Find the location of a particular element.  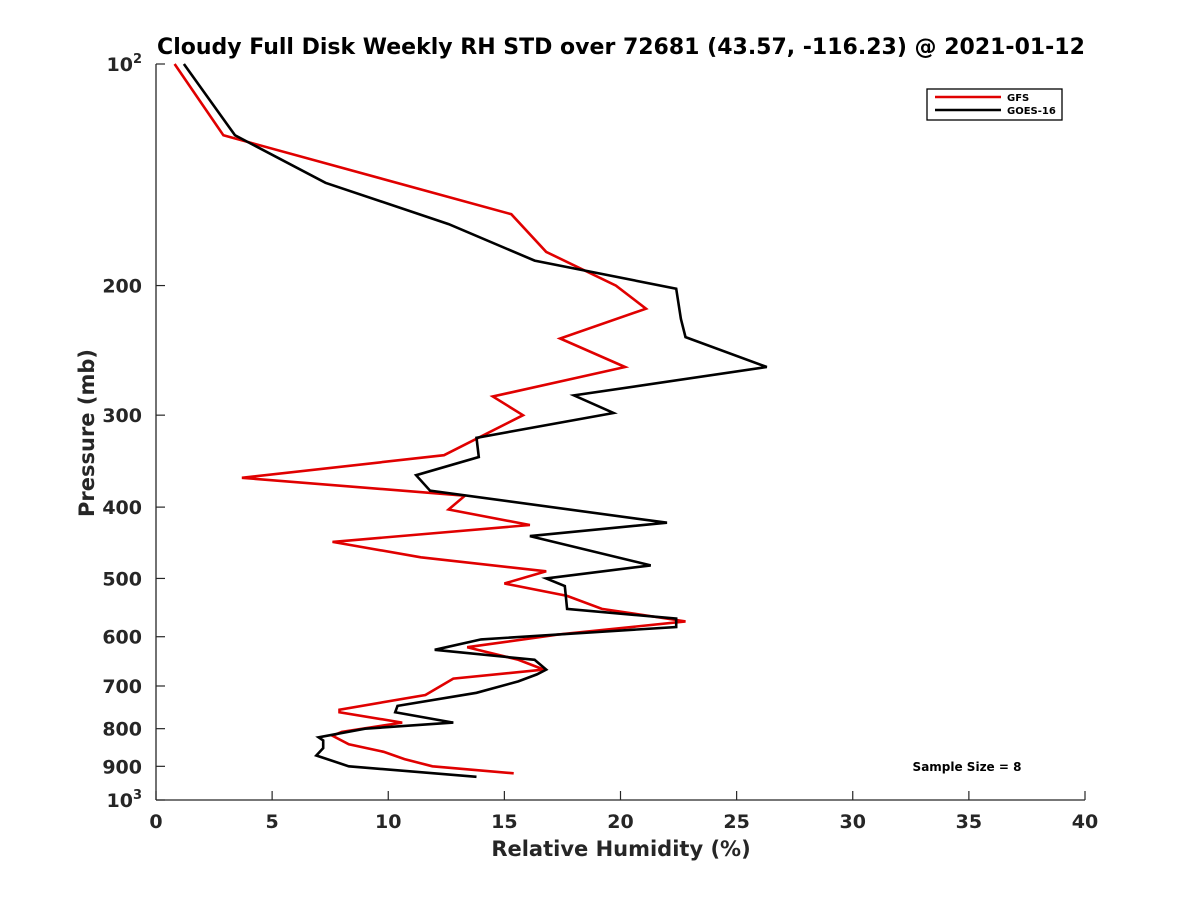

y-tick-label: 500 is located at coordinates (122, 579).